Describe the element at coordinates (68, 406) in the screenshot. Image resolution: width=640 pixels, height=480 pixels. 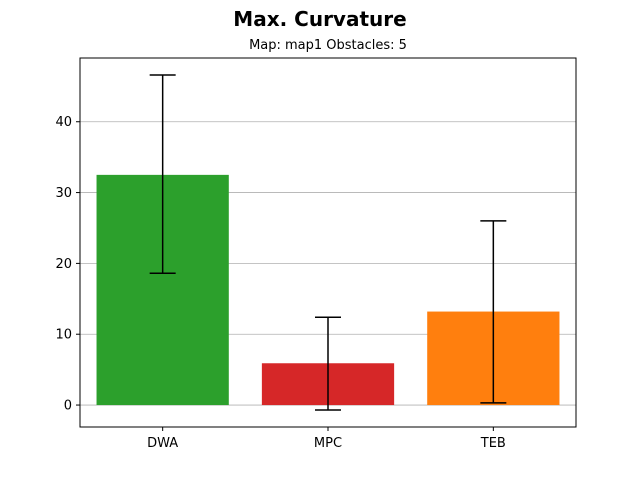
I see `y-tick-label: 0` at that location.